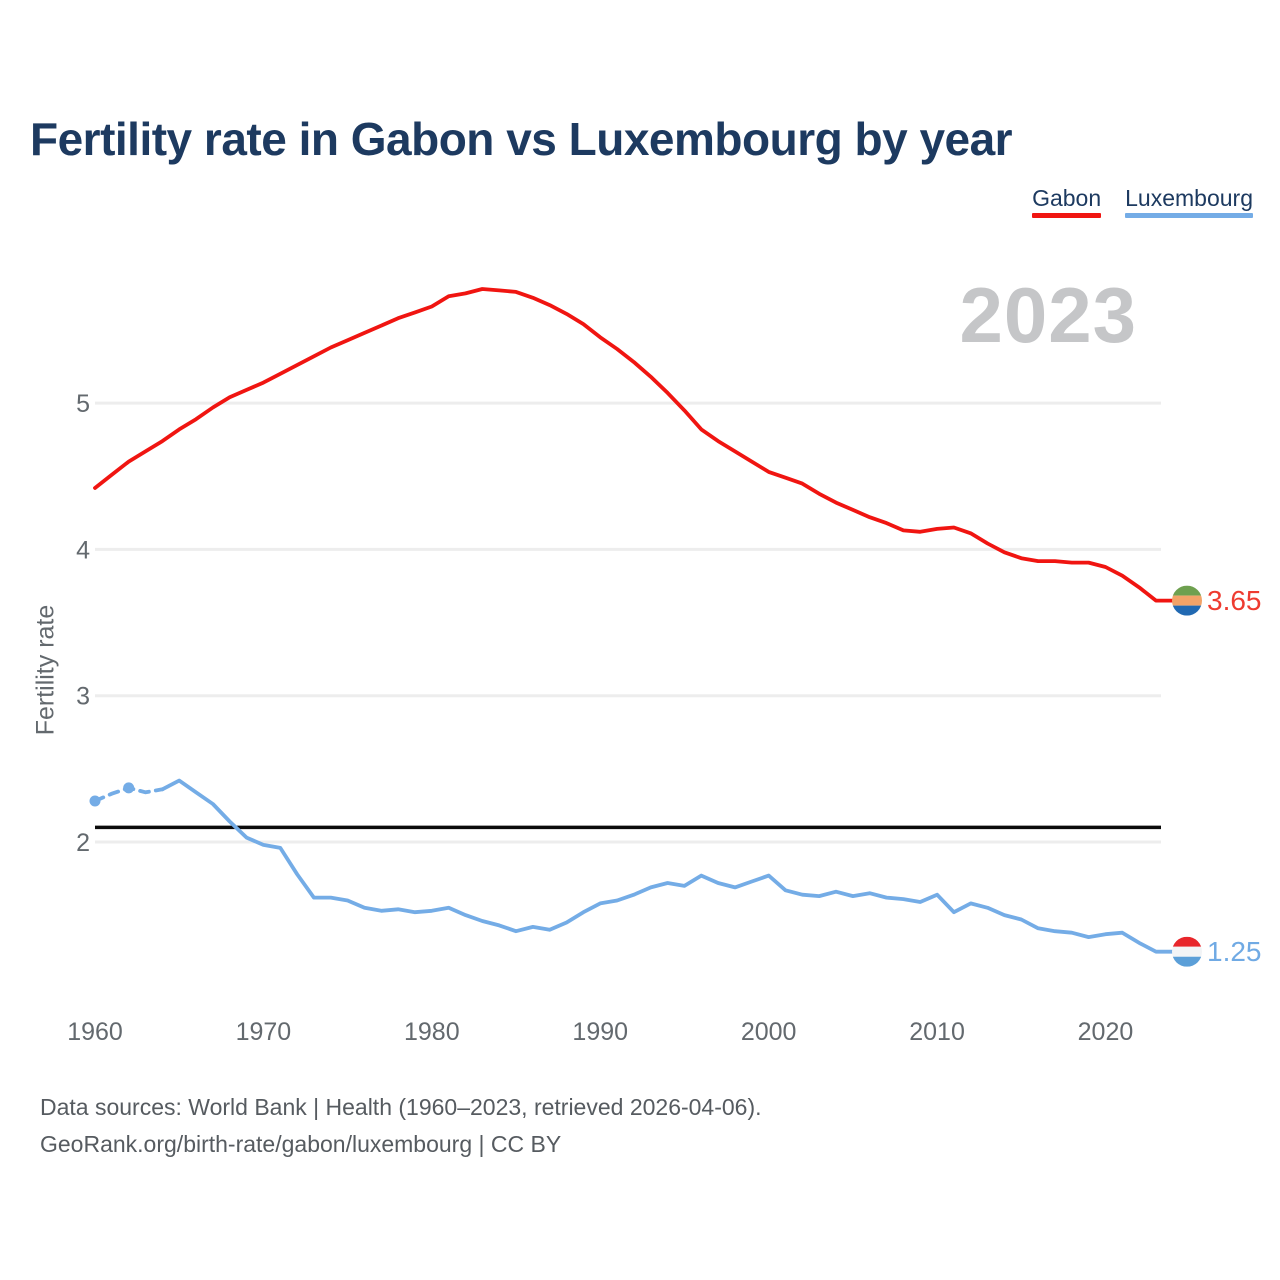 The image size is (1280, 1280). What do you see at coordinates (600, 1032) in the screenshot?
I see `x-tick-label: 1990` at bounding box center [600, 1032].